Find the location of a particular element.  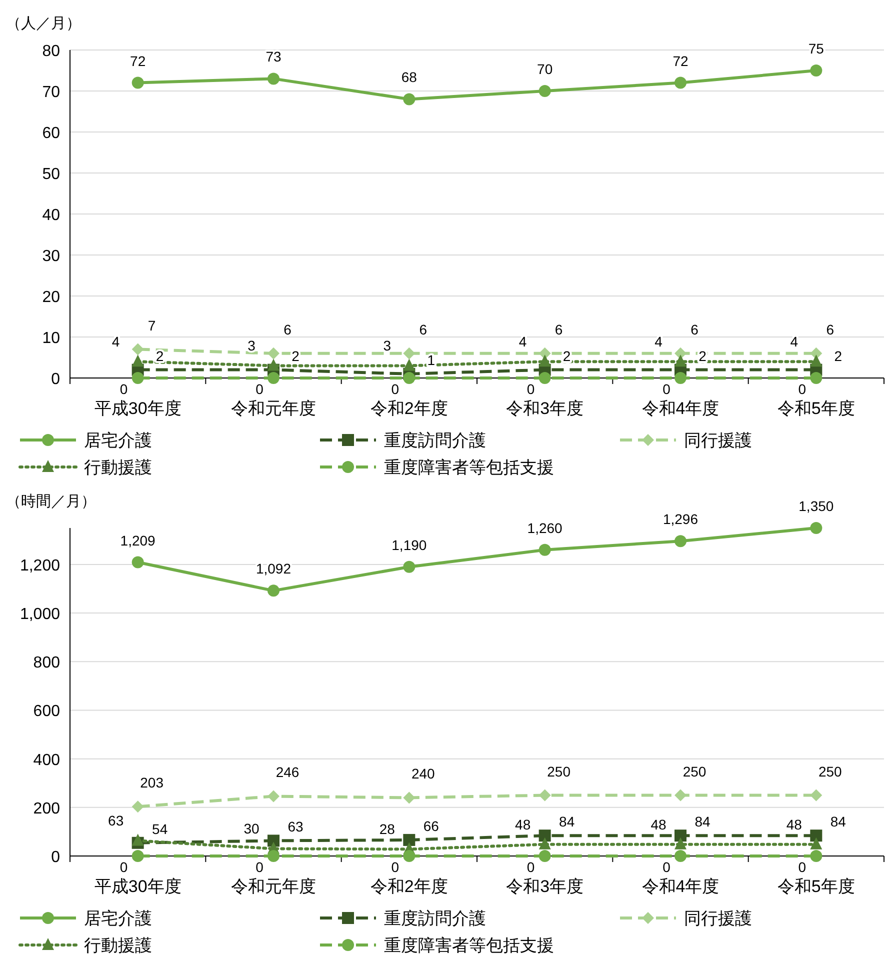

data-label: 75 is located at coordinates (816, 48).